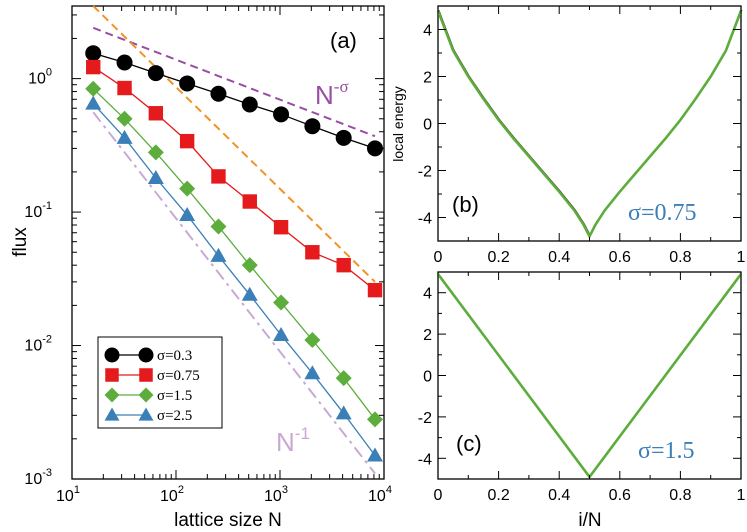  Describe the element at coordinates (620, 257) in the screenshot. I see `x-tick-label-b-3: 0.6` at that location.